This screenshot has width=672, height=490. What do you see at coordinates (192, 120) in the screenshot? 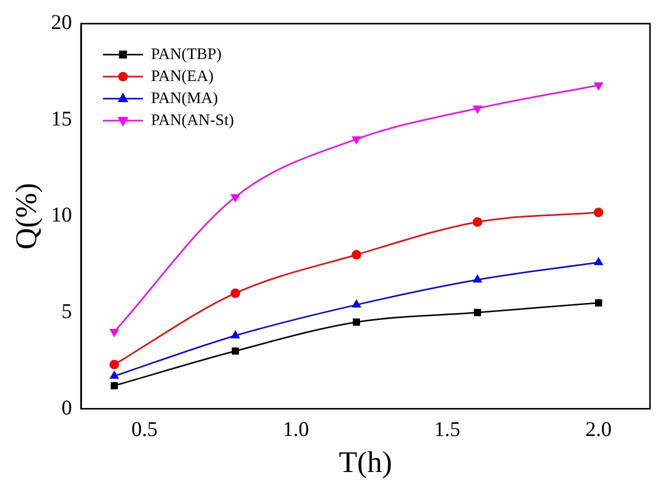
I see `legend-label: PAN(AN-St)` at bounding box center [192, 120].